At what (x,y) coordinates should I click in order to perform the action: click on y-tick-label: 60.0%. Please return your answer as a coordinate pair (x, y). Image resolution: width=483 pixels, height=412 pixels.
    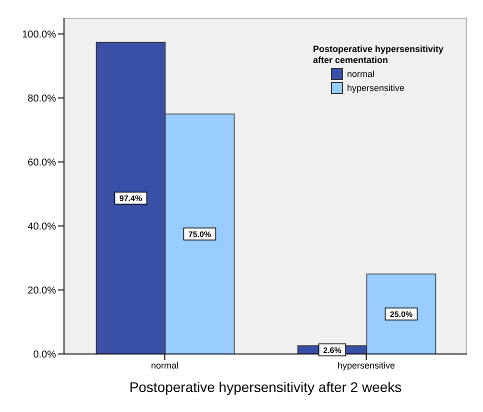
    Looking at the image, I should click on (42, 163).